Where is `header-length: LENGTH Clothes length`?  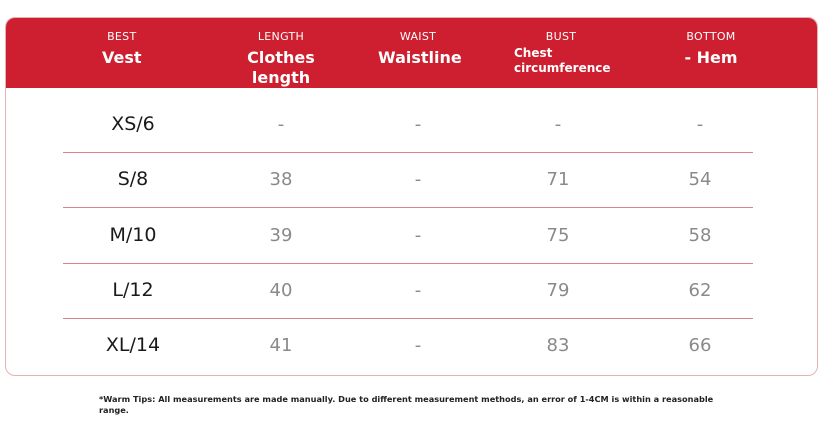 header-length: LENGTH Clothes length is located at coordinates (281, 59).